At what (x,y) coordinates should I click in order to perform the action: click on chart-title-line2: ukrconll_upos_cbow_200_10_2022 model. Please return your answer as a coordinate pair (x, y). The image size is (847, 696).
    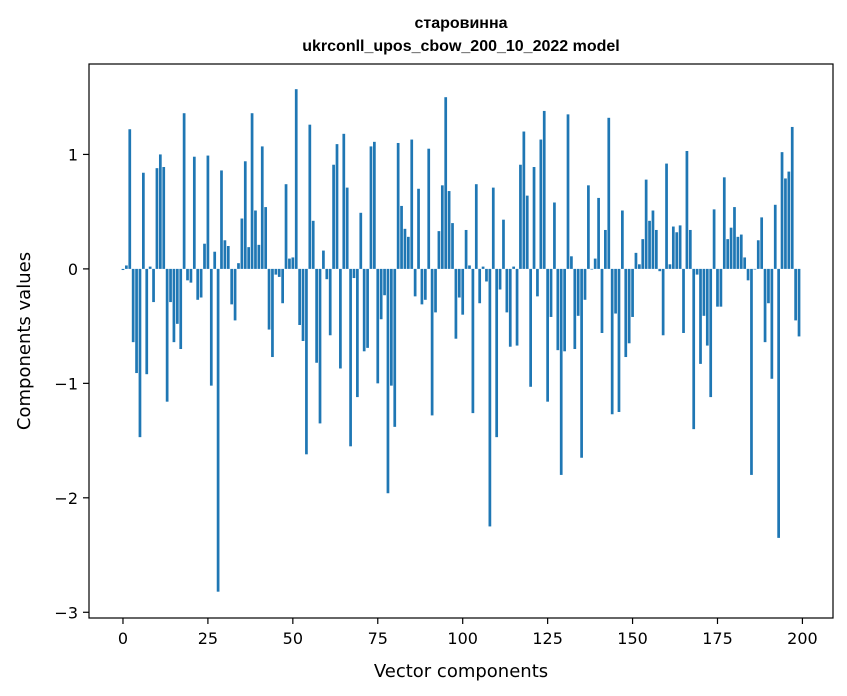
    Looking at the image, I should click on (460, 46).